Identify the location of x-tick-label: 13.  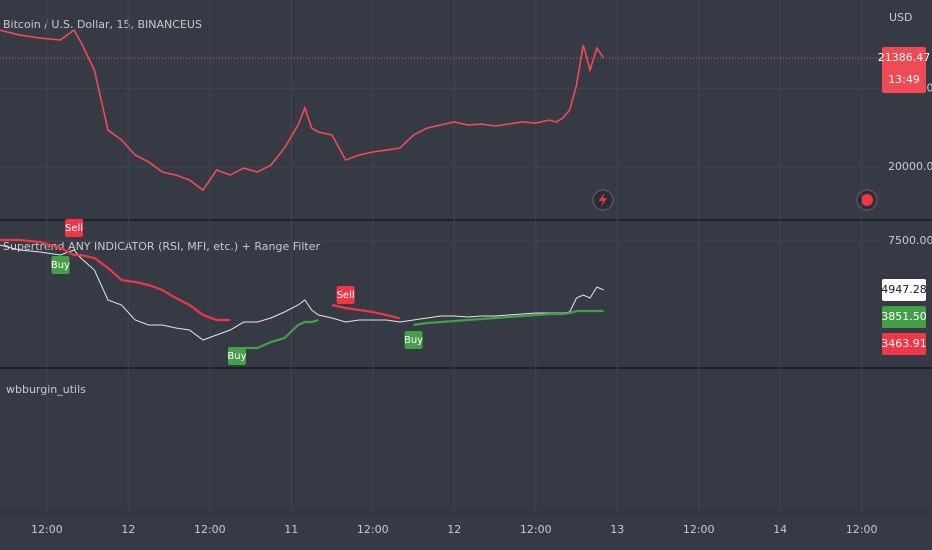
(617, 529).